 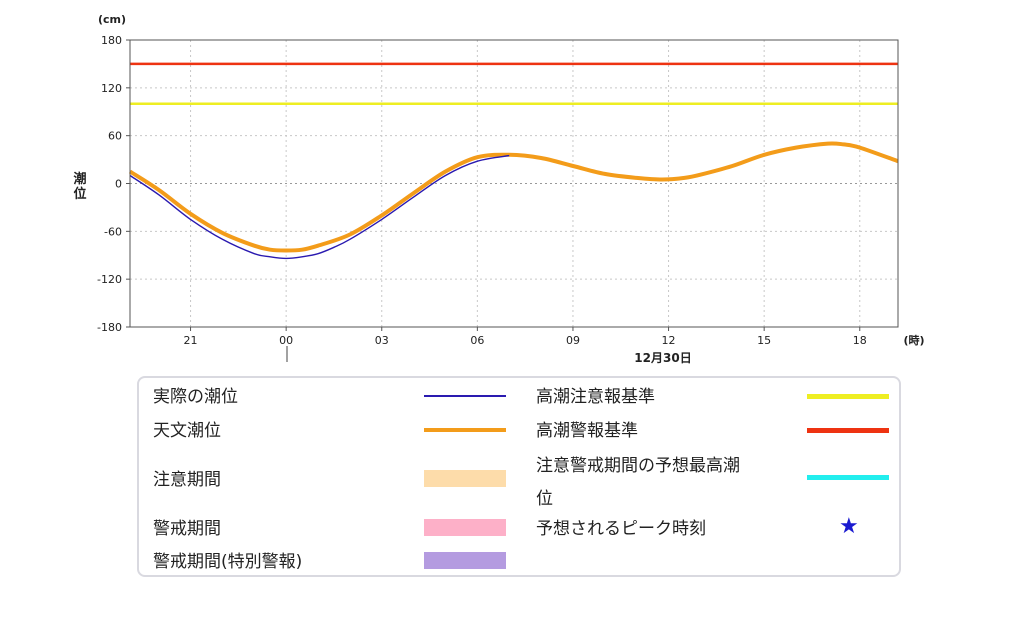 I want to click on x-tick-labels: 21 00 03 06 09 12 15 18, so click(x=525, y=337).